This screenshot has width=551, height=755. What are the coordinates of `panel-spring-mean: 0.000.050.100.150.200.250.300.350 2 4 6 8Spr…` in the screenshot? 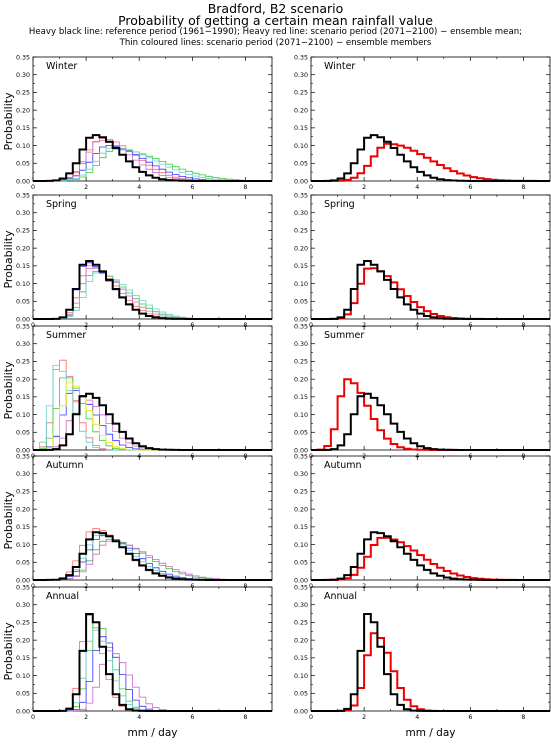 It's located at (422, 260).